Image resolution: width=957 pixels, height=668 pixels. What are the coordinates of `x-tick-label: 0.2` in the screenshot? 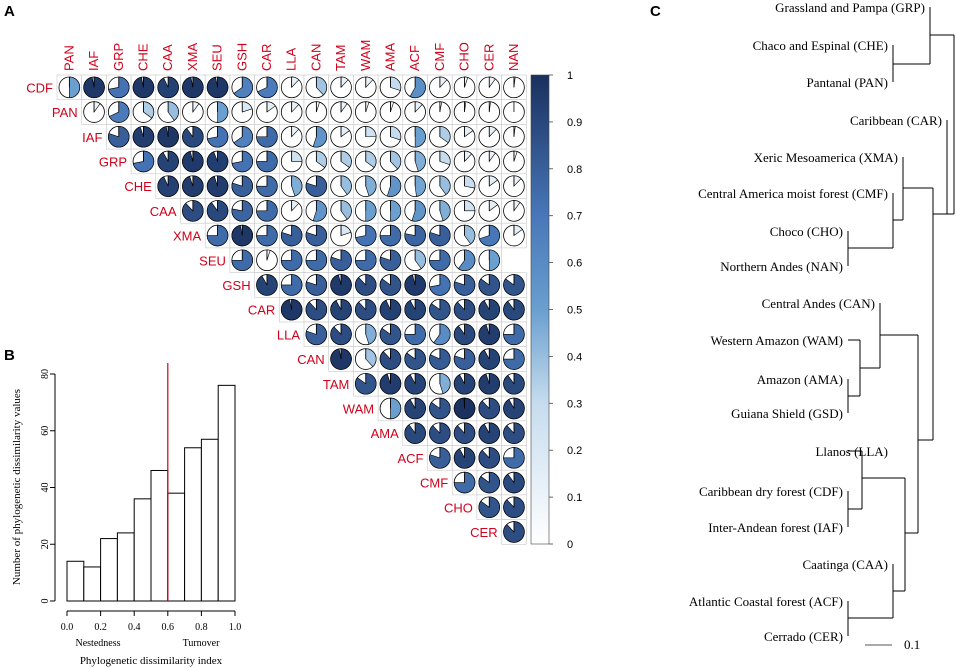 It's located at (100, 627).